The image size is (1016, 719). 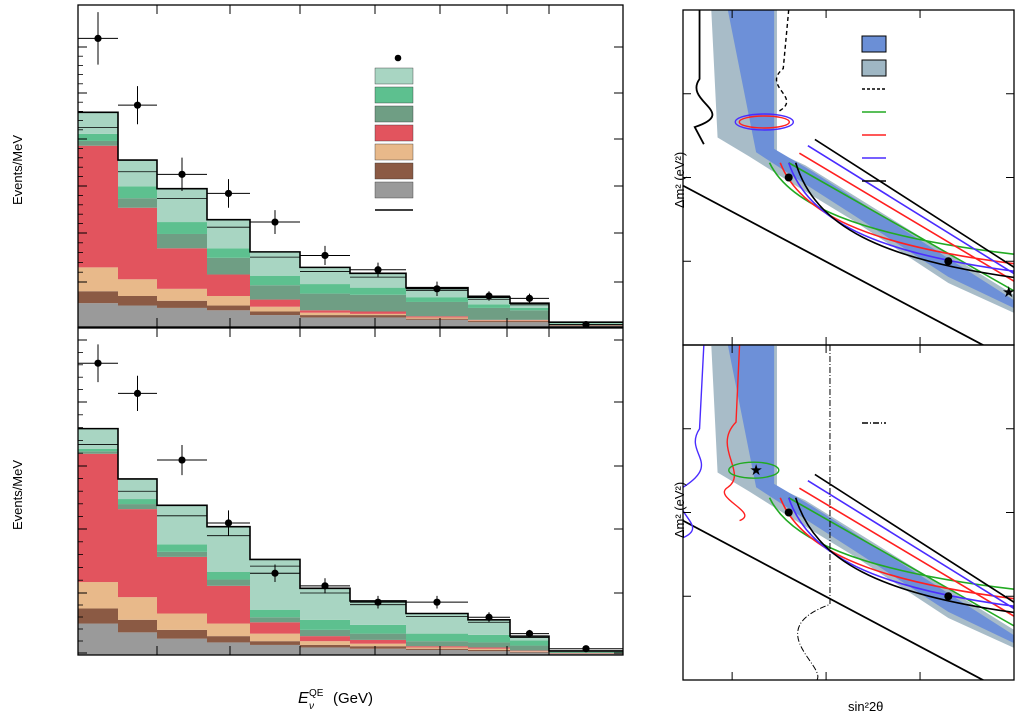 I want to click on antineutrino-hist-bar--n--1, so click(x=137, y=287).